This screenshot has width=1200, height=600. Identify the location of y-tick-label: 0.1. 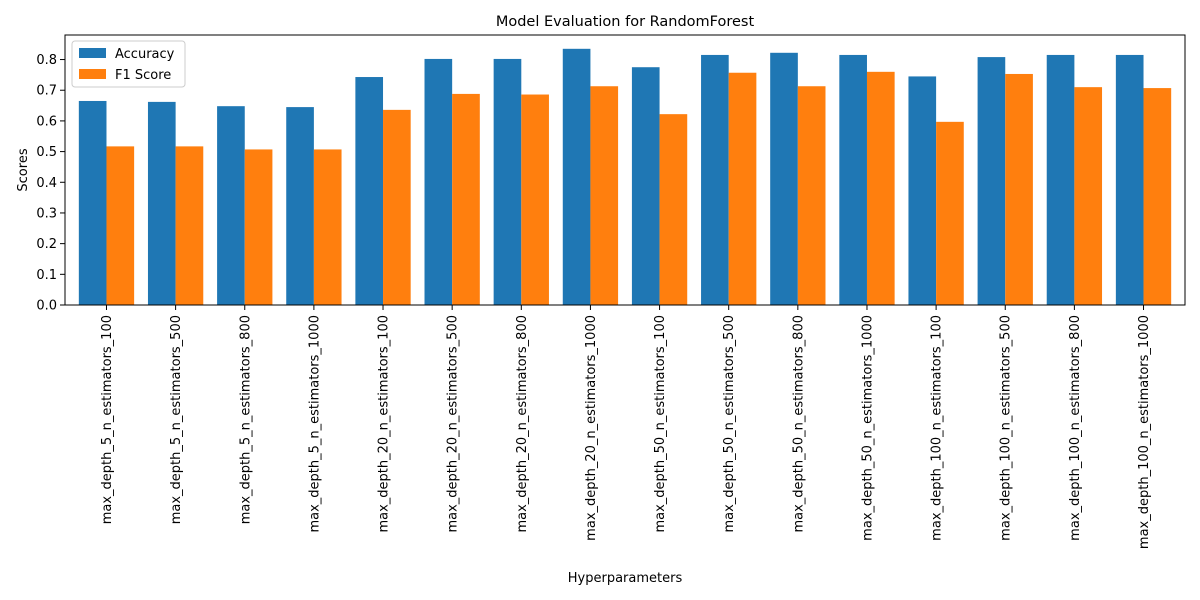
(46, 275).